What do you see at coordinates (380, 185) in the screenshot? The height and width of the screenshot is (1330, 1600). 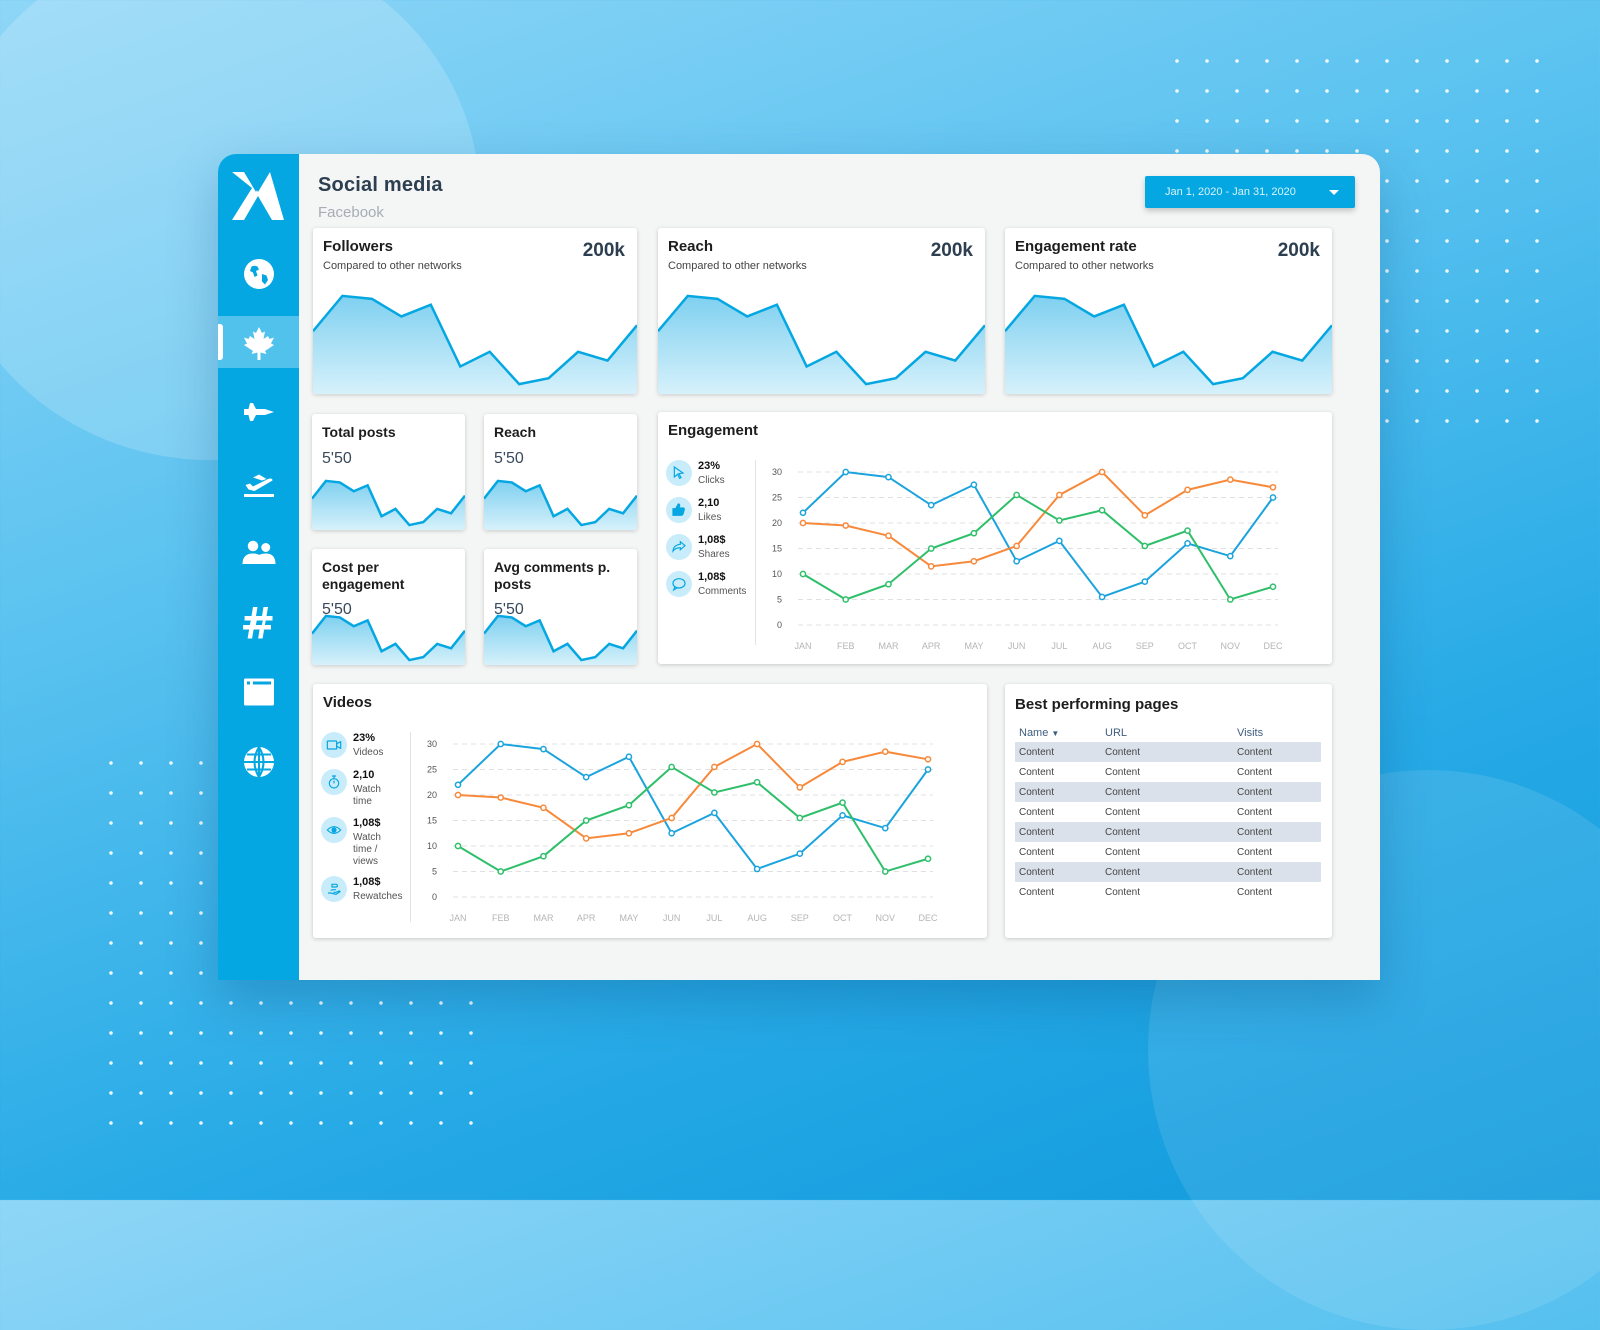 I see `page-title: Social media` at bounding box center [380, 185].